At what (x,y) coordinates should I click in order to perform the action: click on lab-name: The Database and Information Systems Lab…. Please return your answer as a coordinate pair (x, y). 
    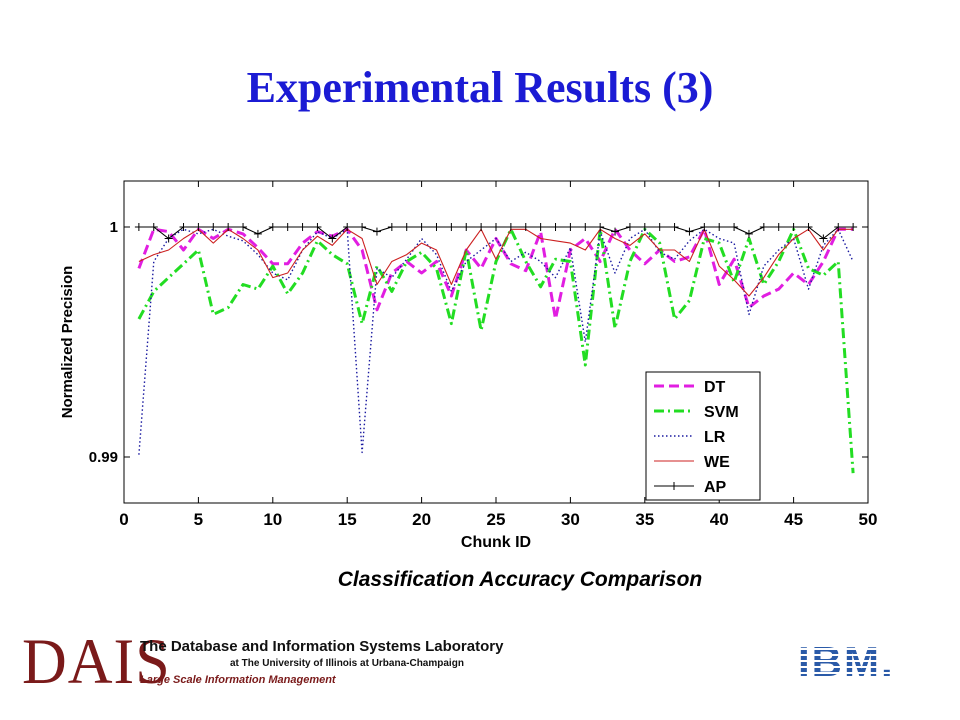
    Looking at the image, I should click on (322, 646).